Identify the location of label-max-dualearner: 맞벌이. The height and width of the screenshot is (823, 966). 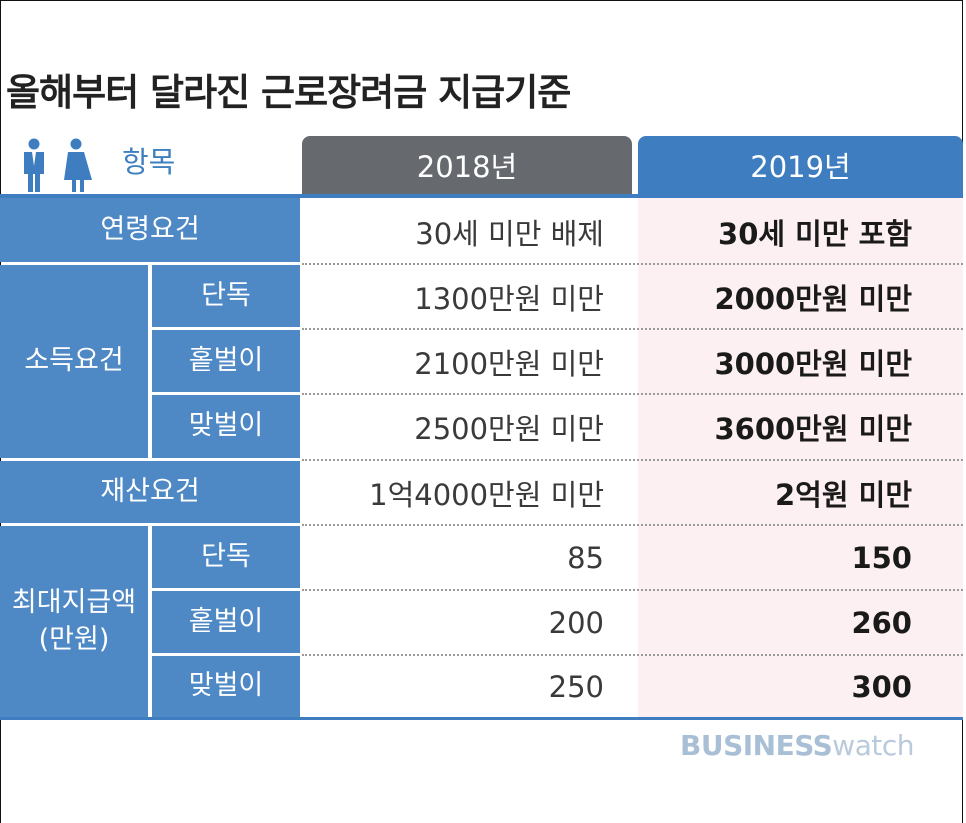
(226, 686).